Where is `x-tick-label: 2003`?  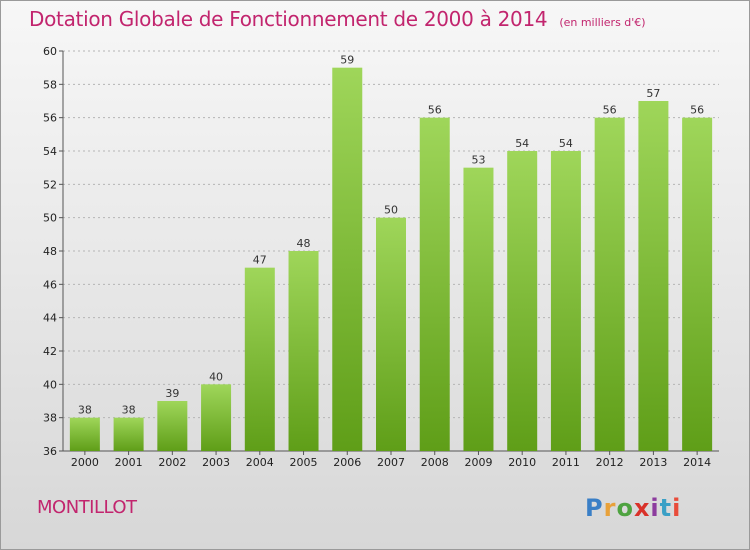
x-tick-label: 2003 is located at coordinates (216, 462).